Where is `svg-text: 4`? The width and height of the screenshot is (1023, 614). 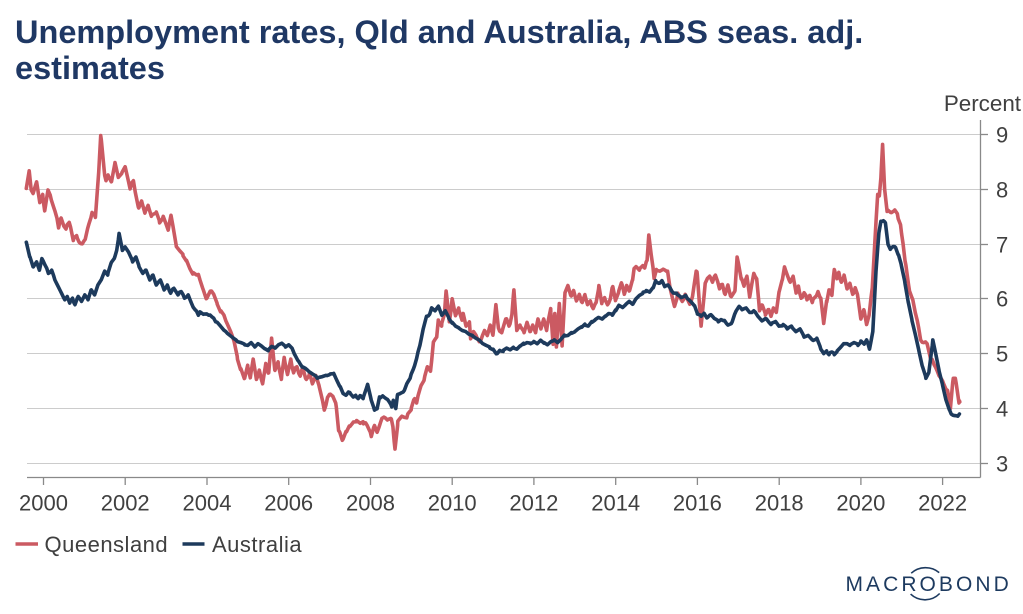
svg-text: 4 is located at coordinates (1002, 408).